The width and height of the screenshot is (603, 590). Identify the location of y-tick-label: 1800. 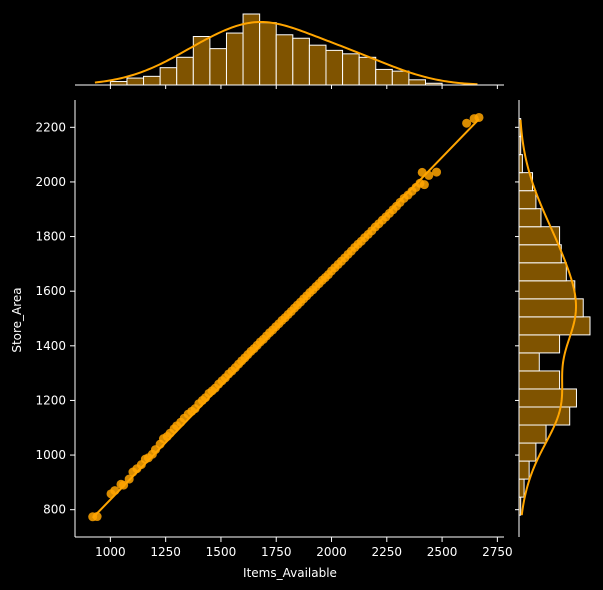
(50, 237).